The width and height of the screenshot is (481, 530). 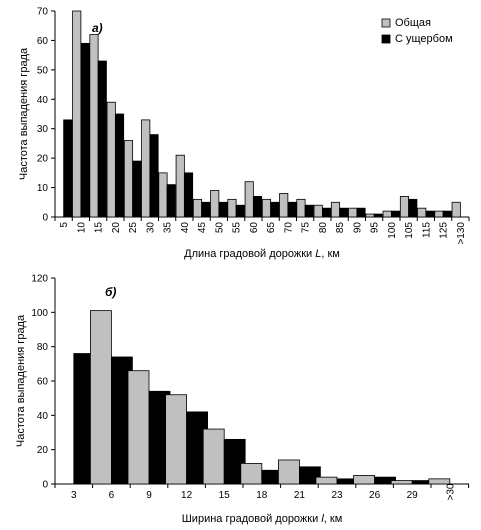 What do you see at coordinates (444, 230) in the screenshot?
I see `x-tick-label: 125` at bounding box center [444, 230].